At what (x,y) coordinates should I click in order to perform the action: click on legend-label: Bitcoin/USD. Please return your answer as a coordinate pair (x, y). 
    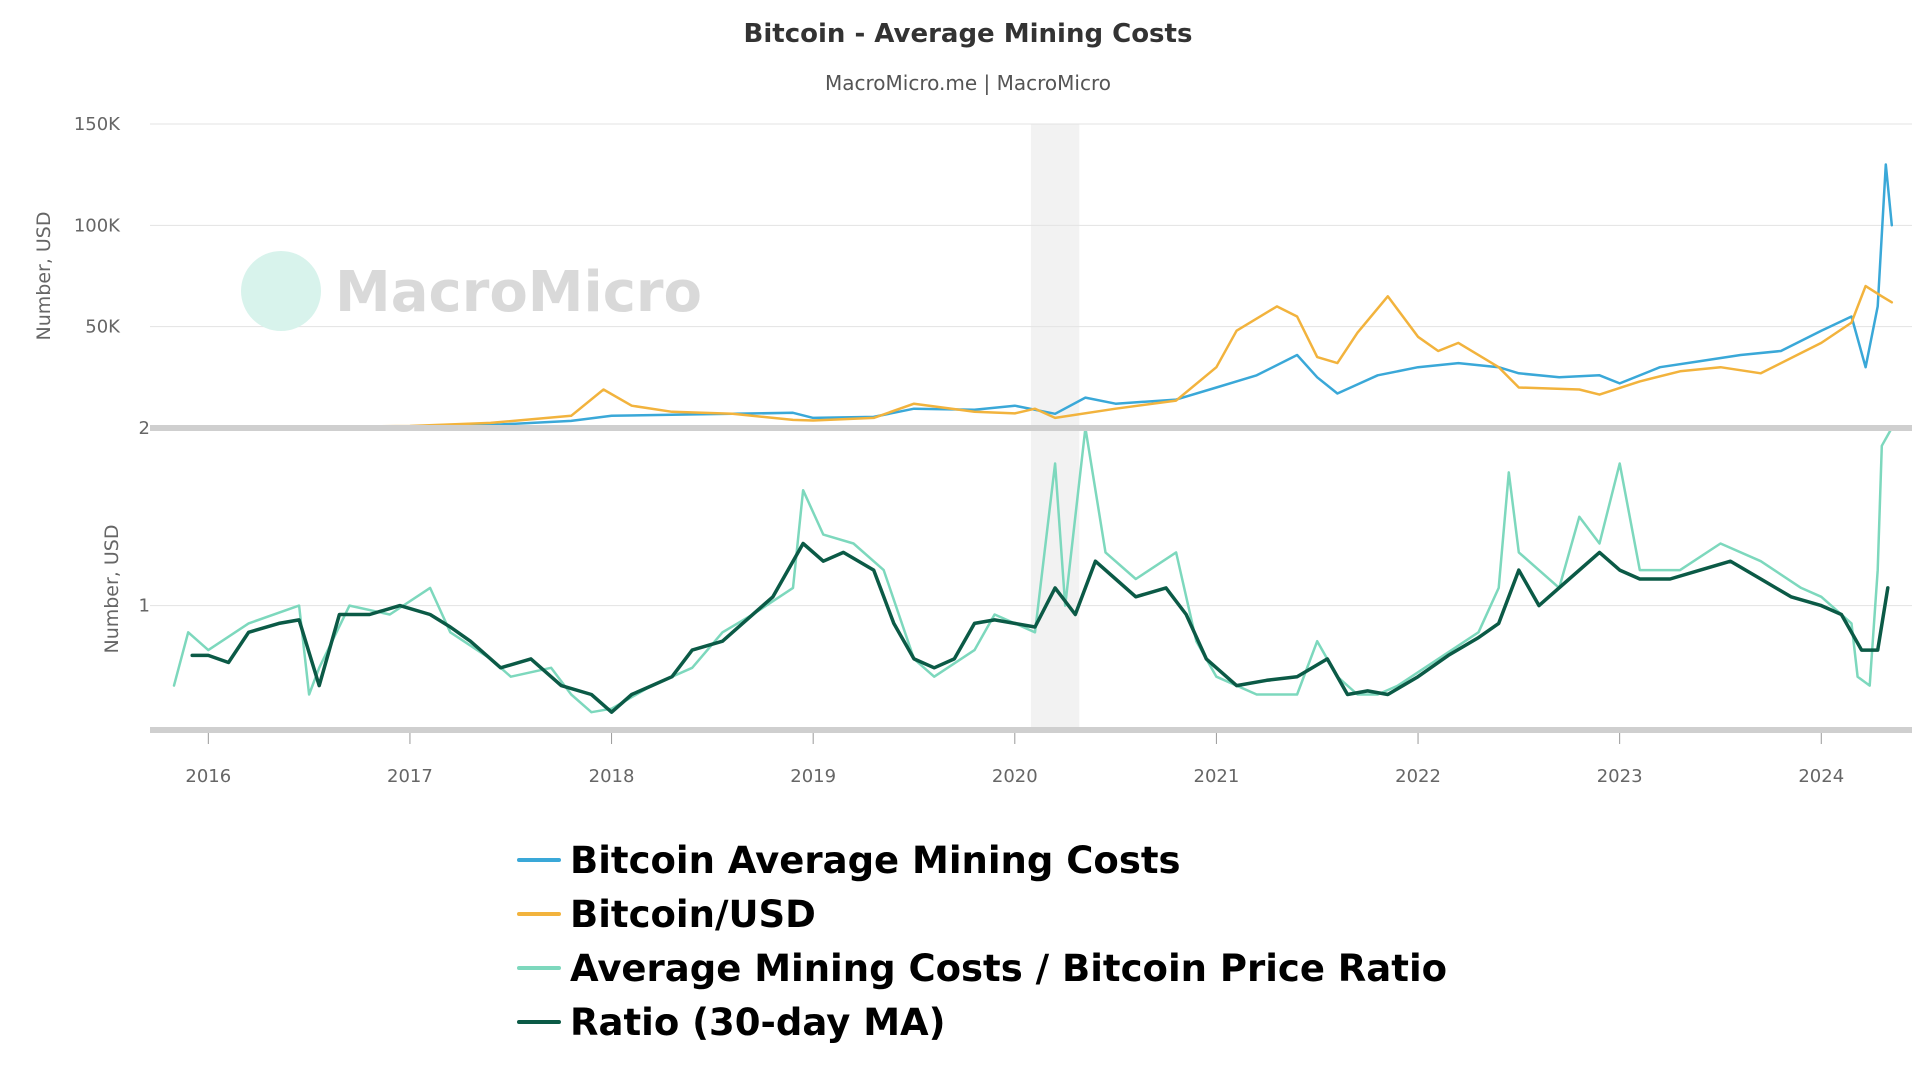
    Looking at the image, I should click on (693, 914).